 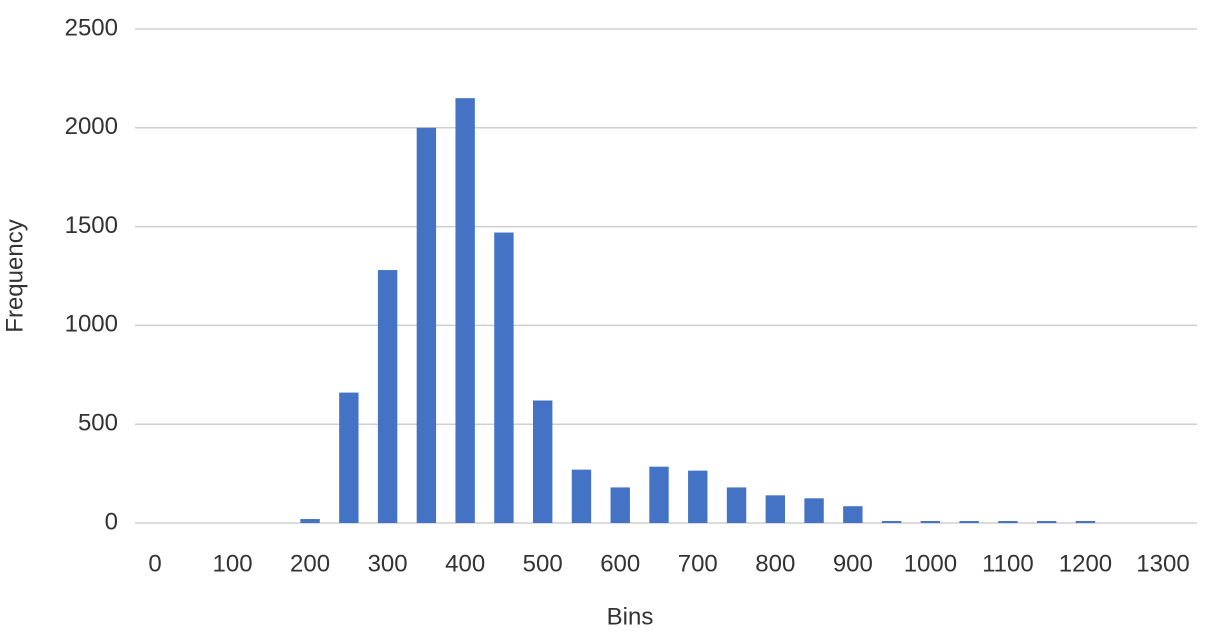 I want to click on y-tick-label: 2500, so click(x=91, y=27).